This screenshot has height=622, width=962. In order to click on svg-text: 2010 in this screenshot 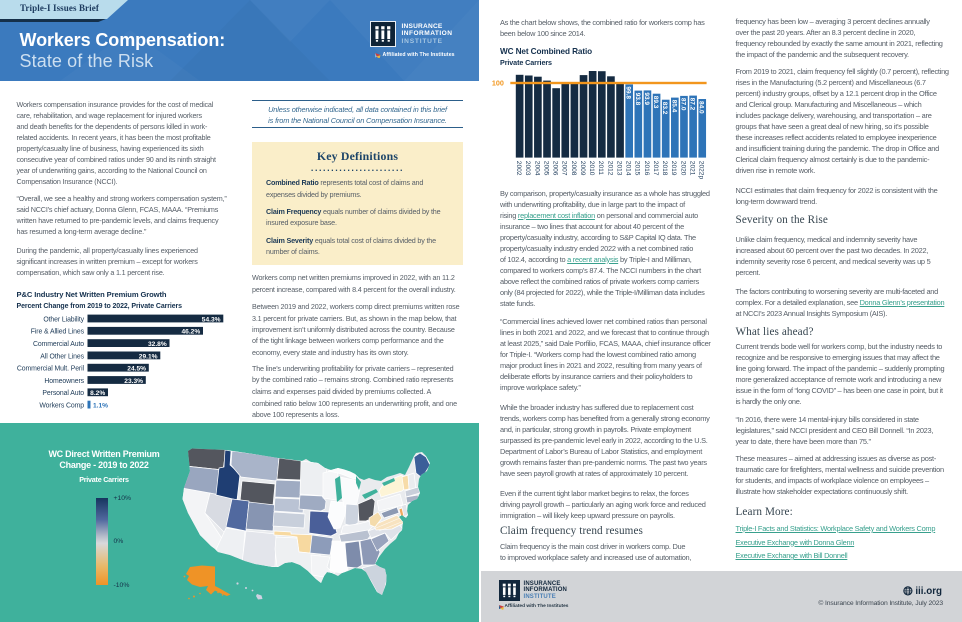, I will do `click(591, 168)`.